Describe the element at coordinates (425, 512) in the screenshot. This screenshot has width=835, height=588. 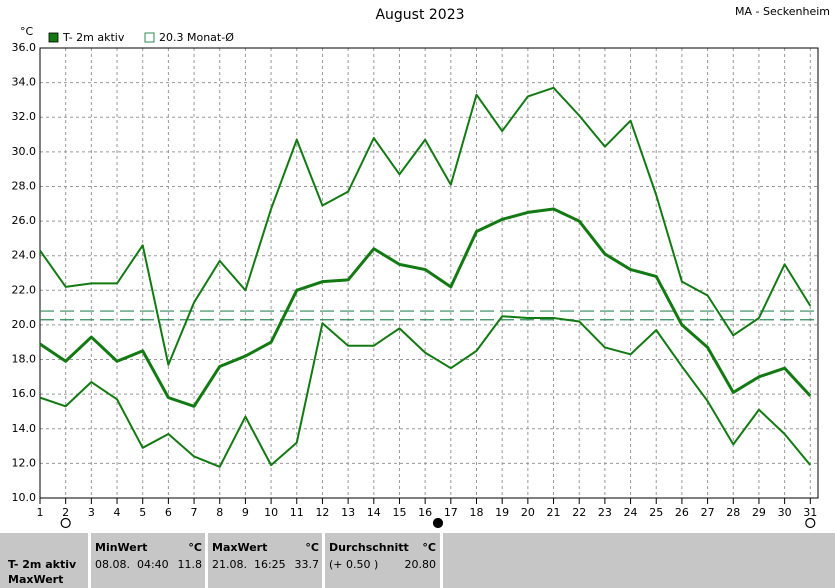
I see `x-tick-label: 16` at that location.